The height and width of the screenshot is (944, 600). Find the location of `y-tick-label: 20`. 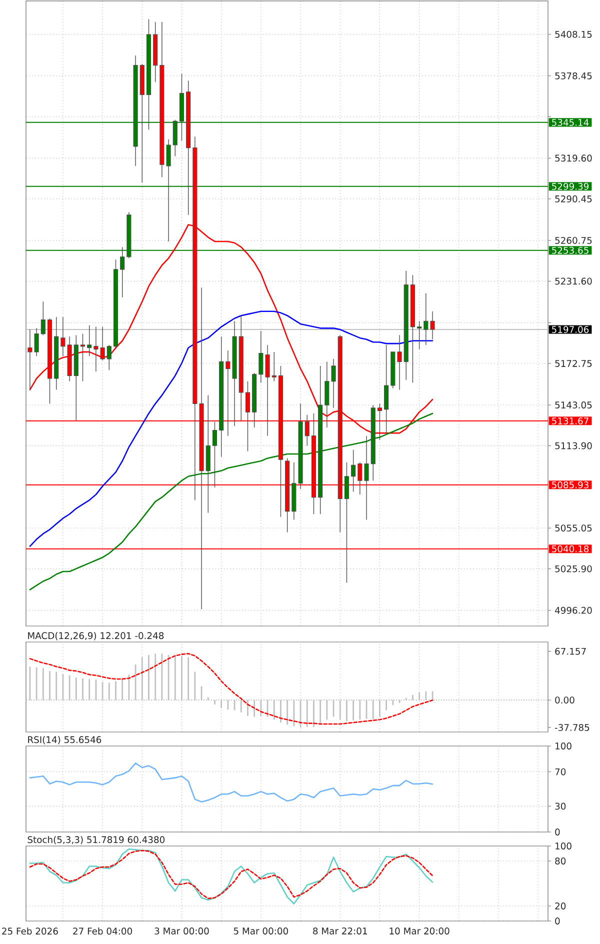

y-tick-label: 20 is located at coordinates (560, 906).